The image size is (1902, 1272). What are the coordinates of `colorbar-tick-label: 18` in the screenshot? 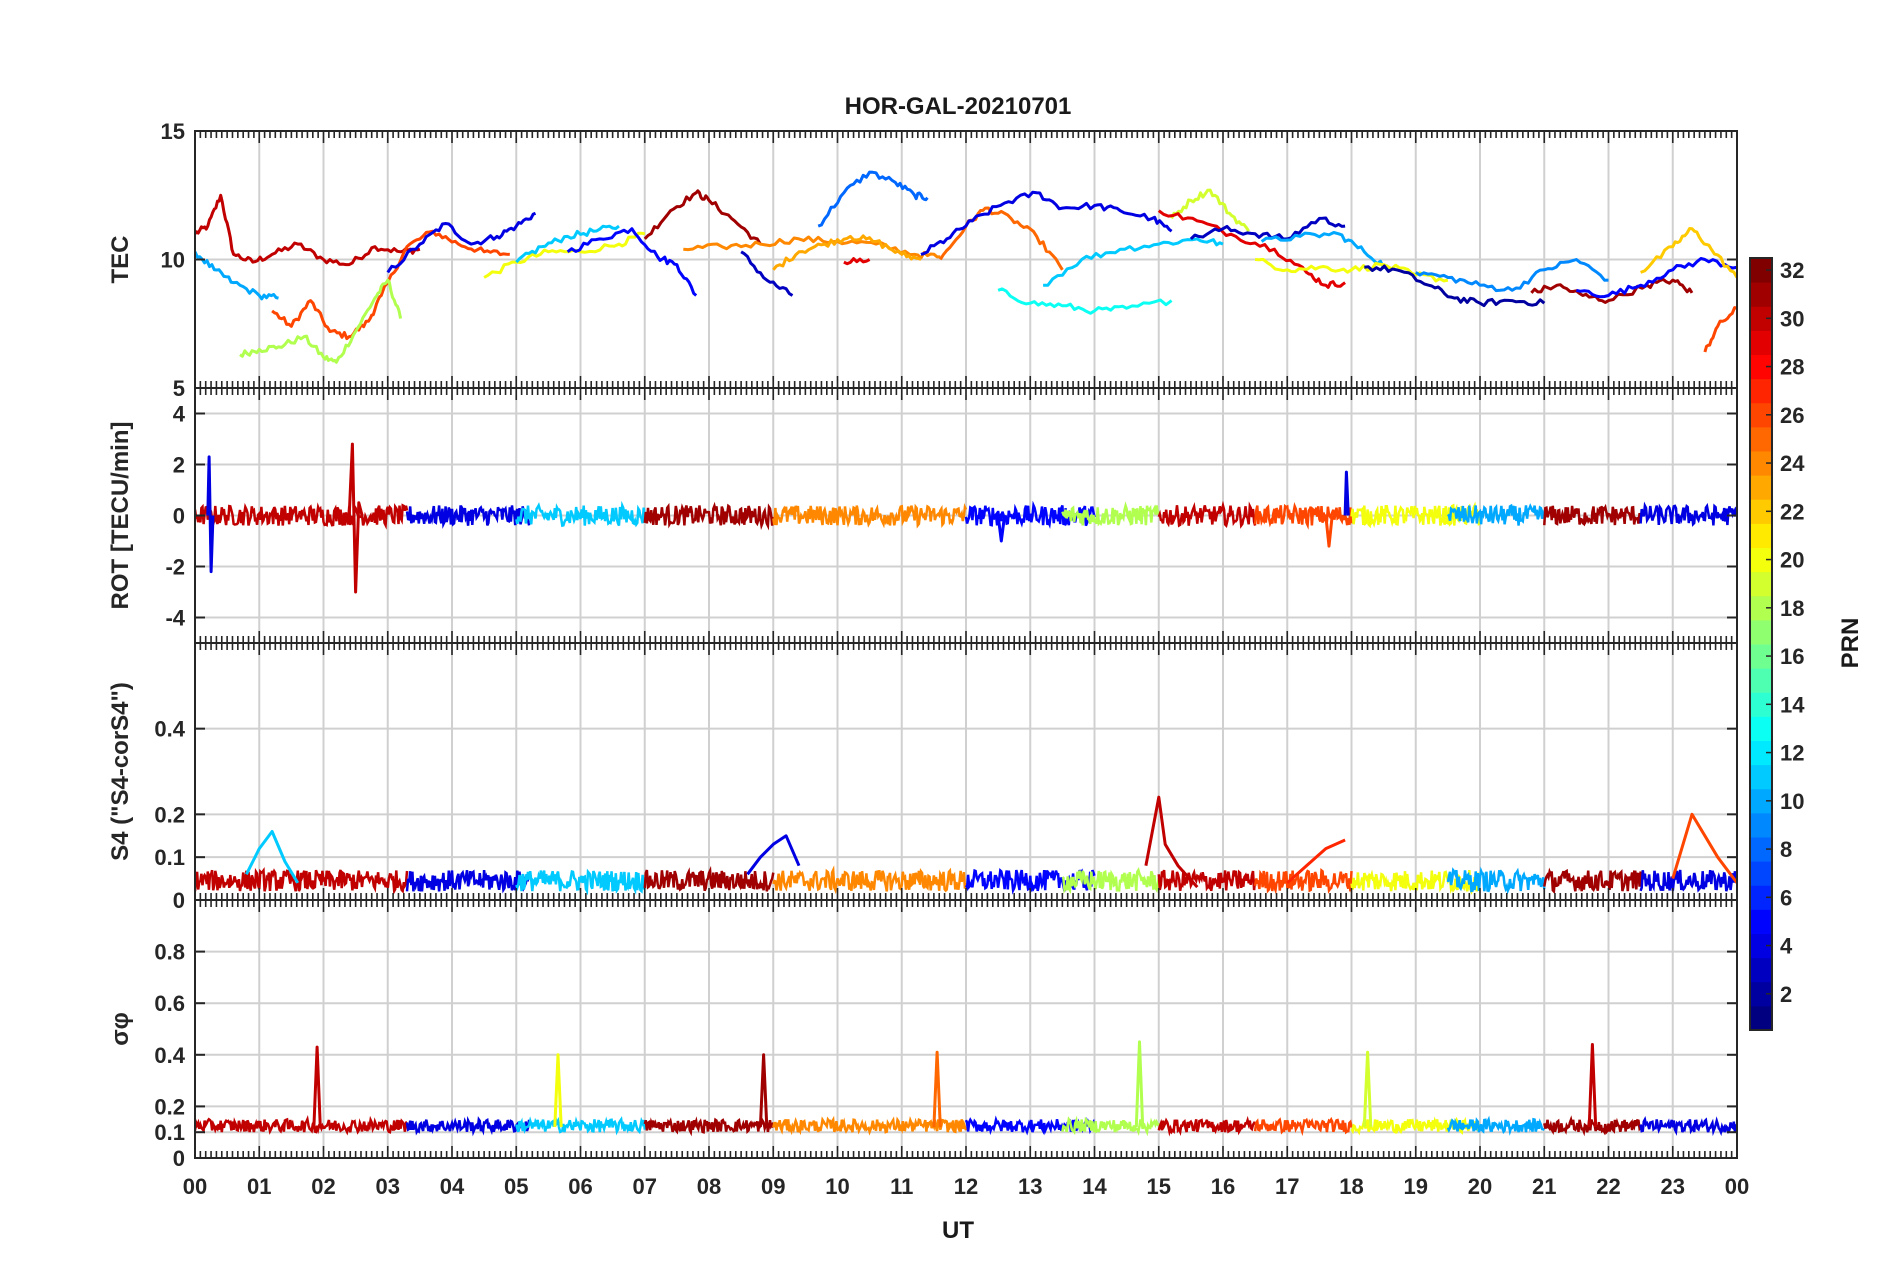 It's located at (1792, 608).